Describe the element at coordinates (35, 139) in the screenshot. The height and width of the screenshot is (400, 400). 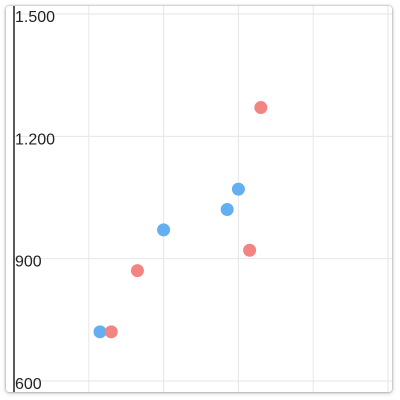
I see `y-tick-label: 1.200` at that location.